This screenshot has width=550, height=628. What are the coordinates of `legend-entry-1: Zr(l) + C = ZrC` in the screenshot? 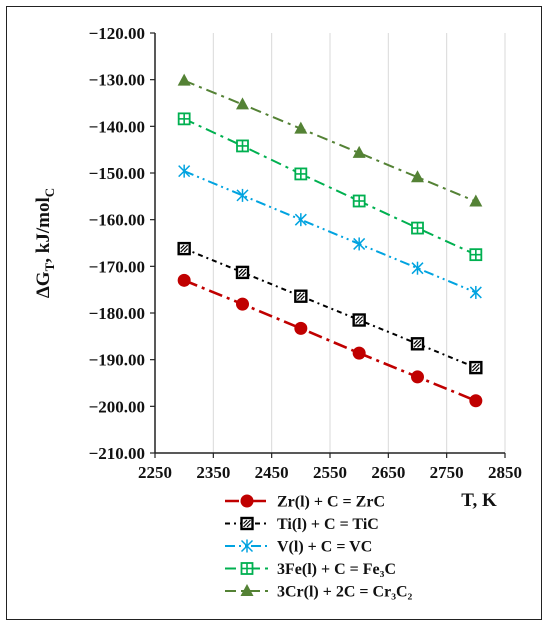 It's located at (305, 502).